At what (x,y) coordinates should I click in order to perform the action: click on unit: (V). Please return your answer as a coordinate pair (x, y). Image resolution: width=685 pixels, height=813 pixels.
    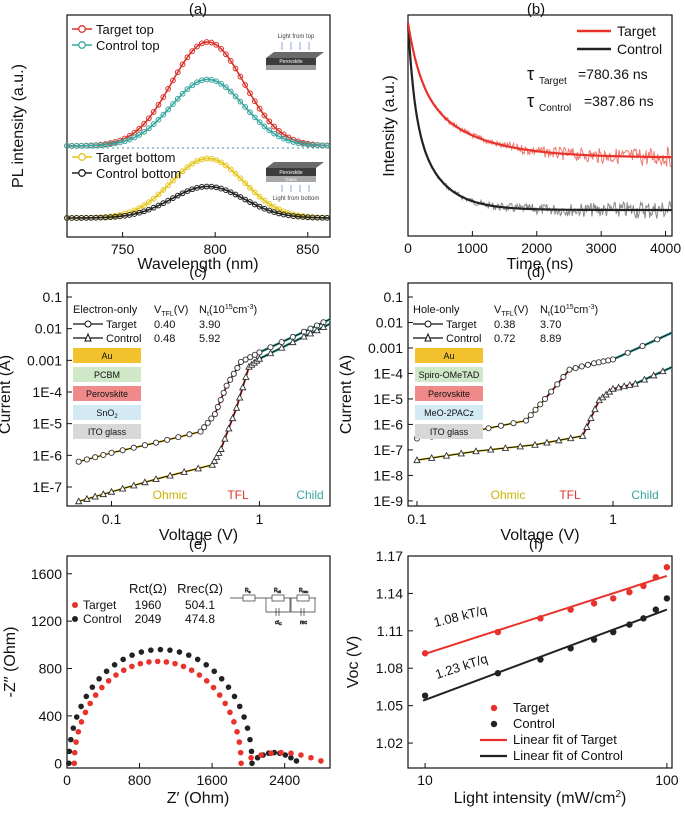
    Looking at the image, I should click on (181, 310).